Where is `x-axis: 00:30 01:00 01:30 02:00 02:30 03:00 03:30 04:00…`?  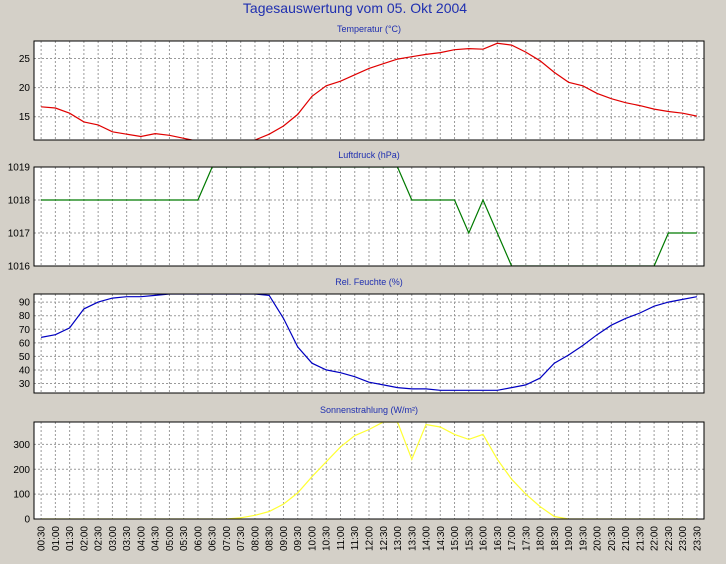 x-axis: 00:30 01:00 01:30 02:00 02:30 03:00 03:30 04:00… is located at coordinates (370, 538).